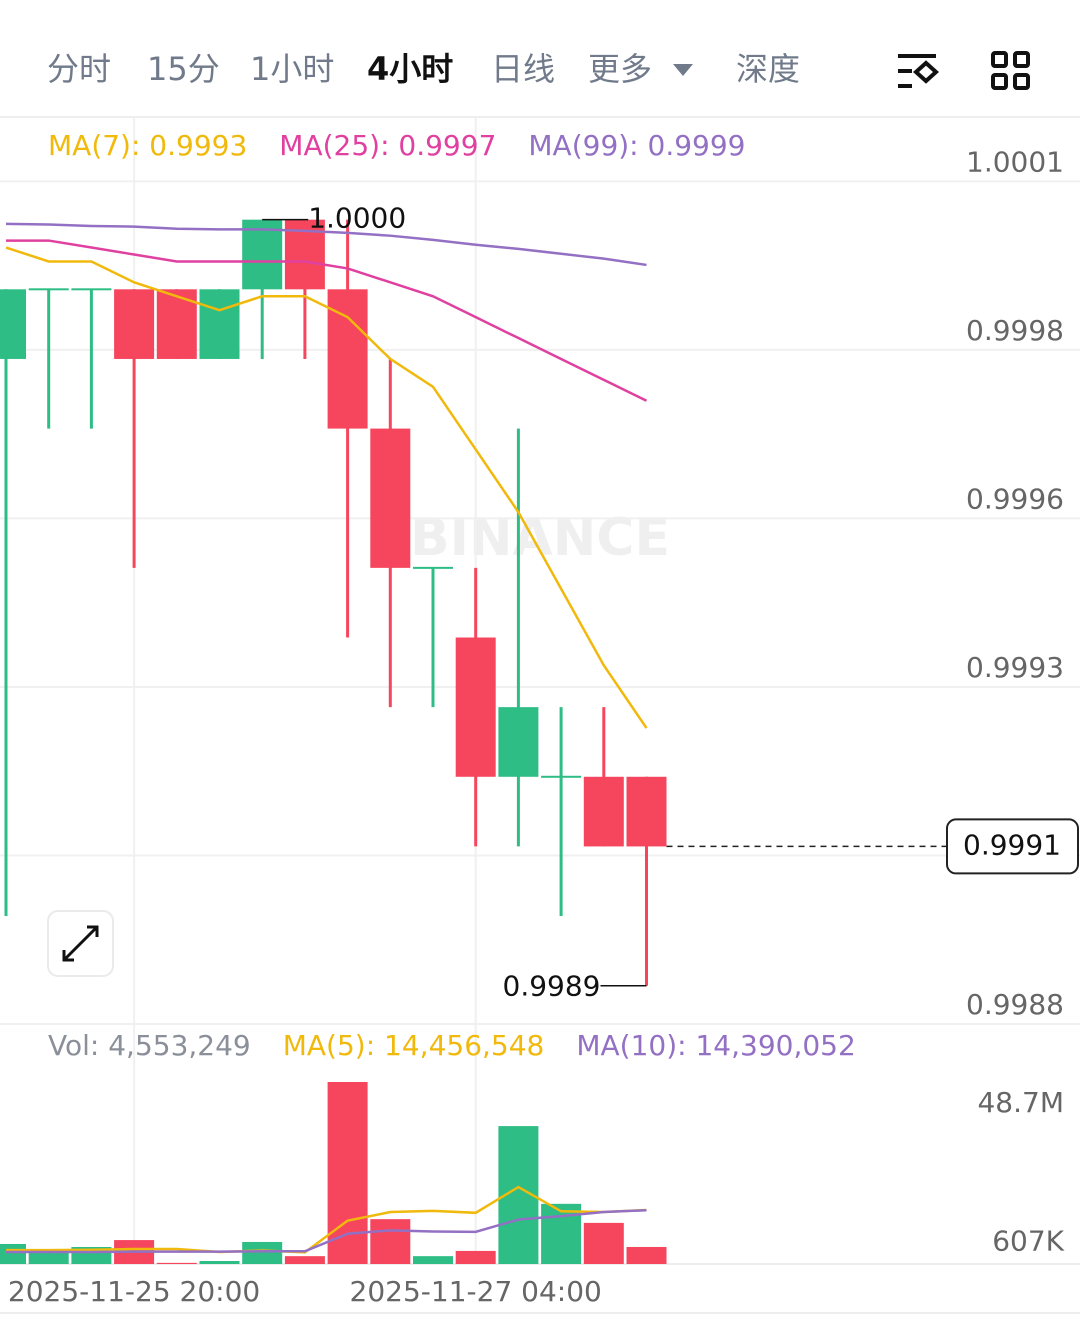 This screenshot has width=1080, height=1325. I want to click on tab: 日线, so click(523, 69).